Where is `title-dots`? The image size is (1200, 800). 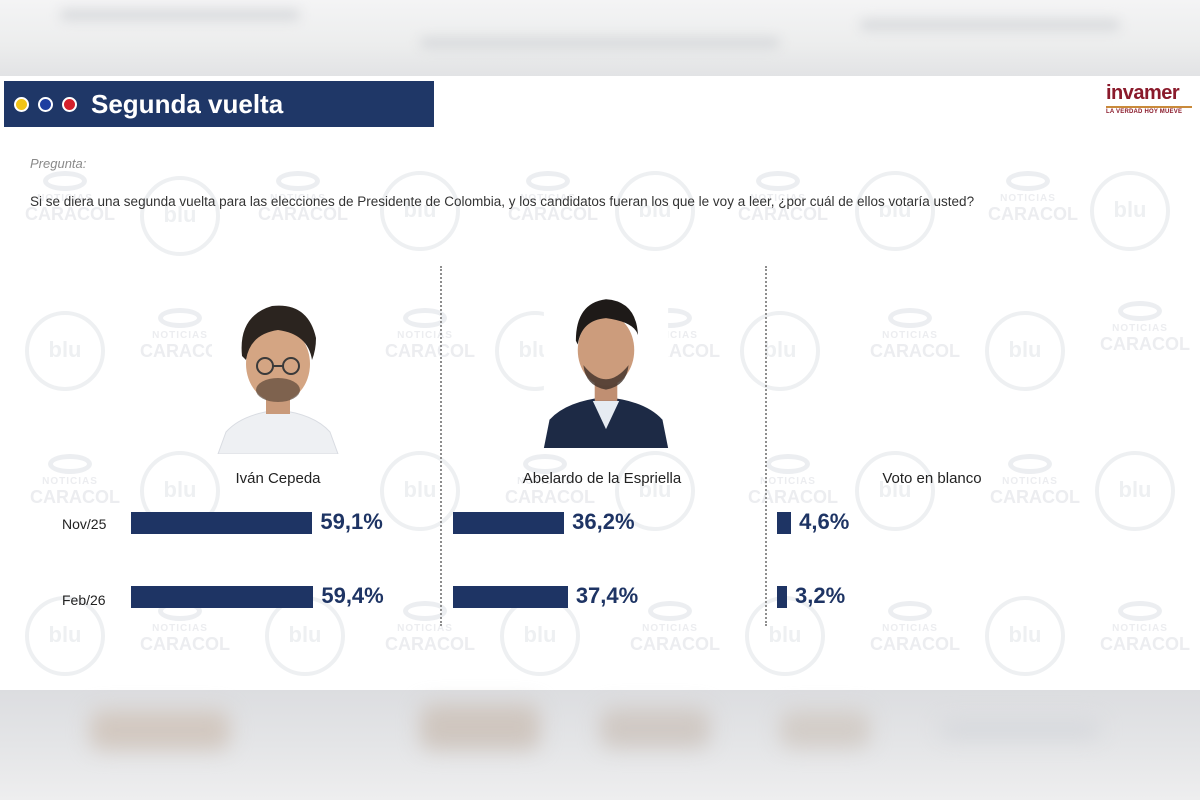
title-dots is located at coordinates (45, 104).